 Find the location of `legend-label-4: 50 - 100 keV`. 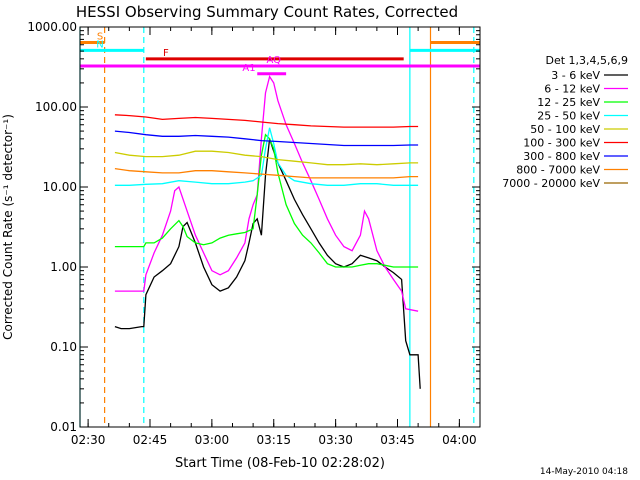

legend-label-4: 50 - 100 keV is located at coordinates (565, 129).